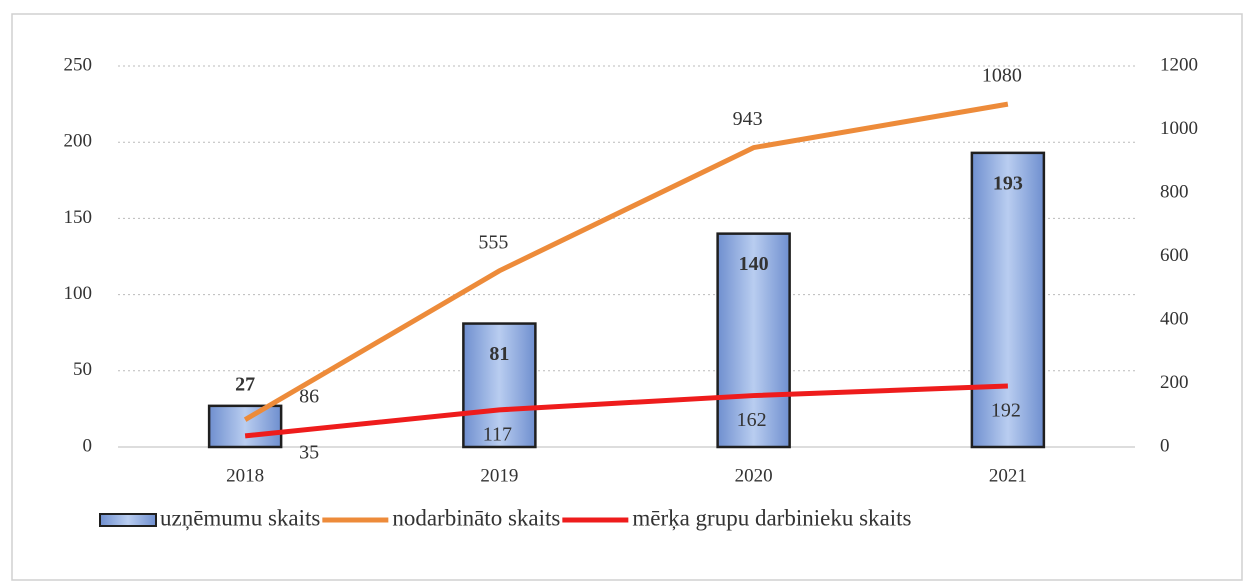 The height and width of the screenshot is (585, 1248). What do you see at coordinates (626, 411) in the screenshot?
I see `line-series` at bounding box center [626, 411].